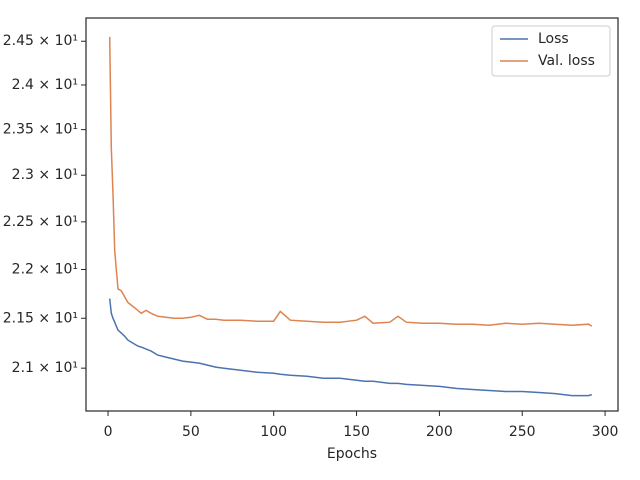 This screenshot has height=480, width=640. I want to click on y-tick-label: 2.3 × 10¹, so click(45, 175).